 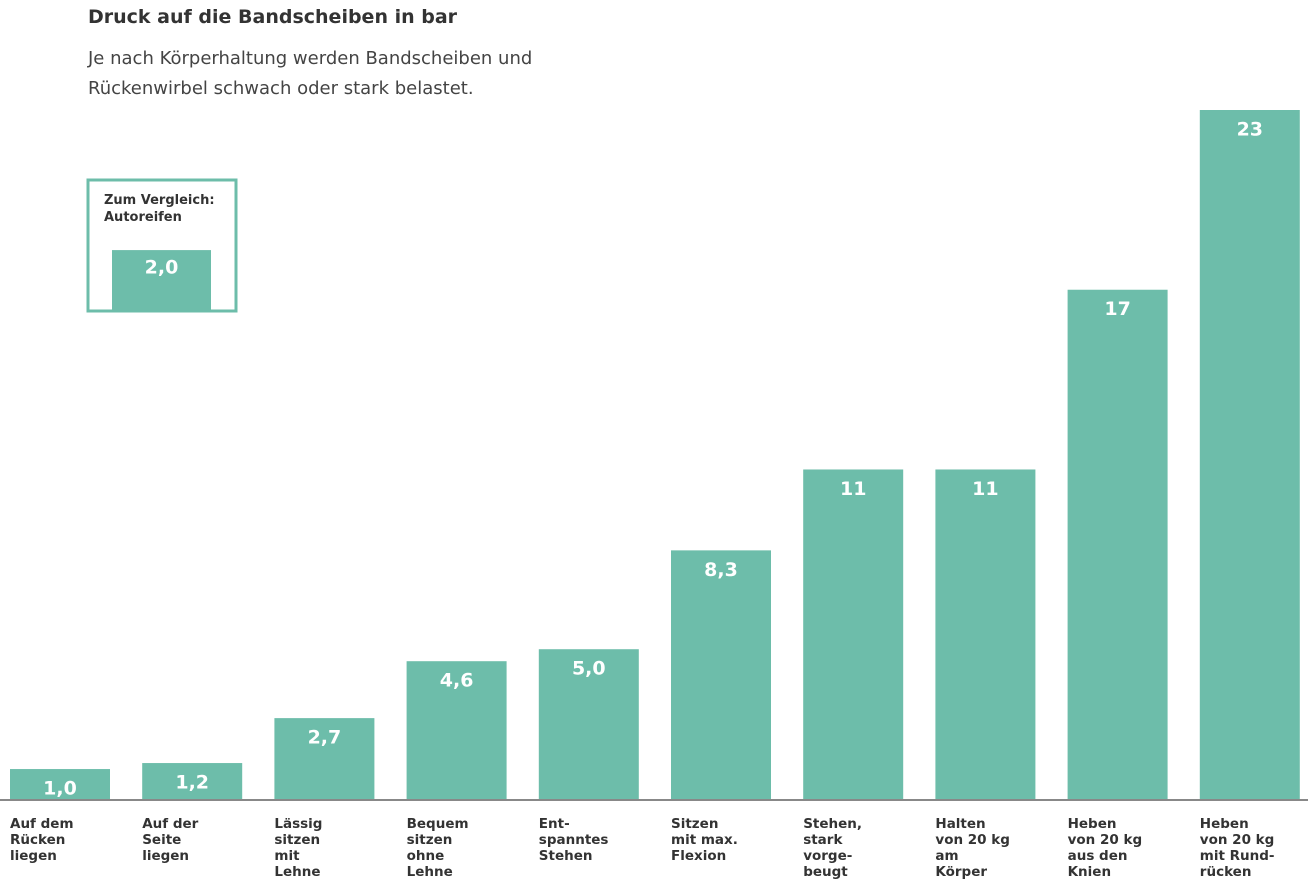 What do you see at coordinates (721, 570) in the screenshot?
I see `value-label: 8,3` at bounding box center [721, 570].